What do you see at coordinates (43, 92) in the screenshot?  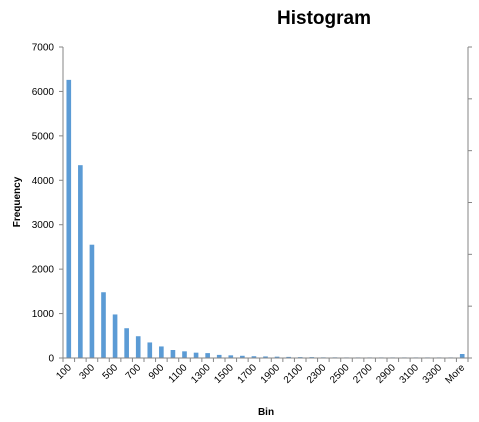 I see `y-tick-label: 6000` at bounding box center [43, 92].